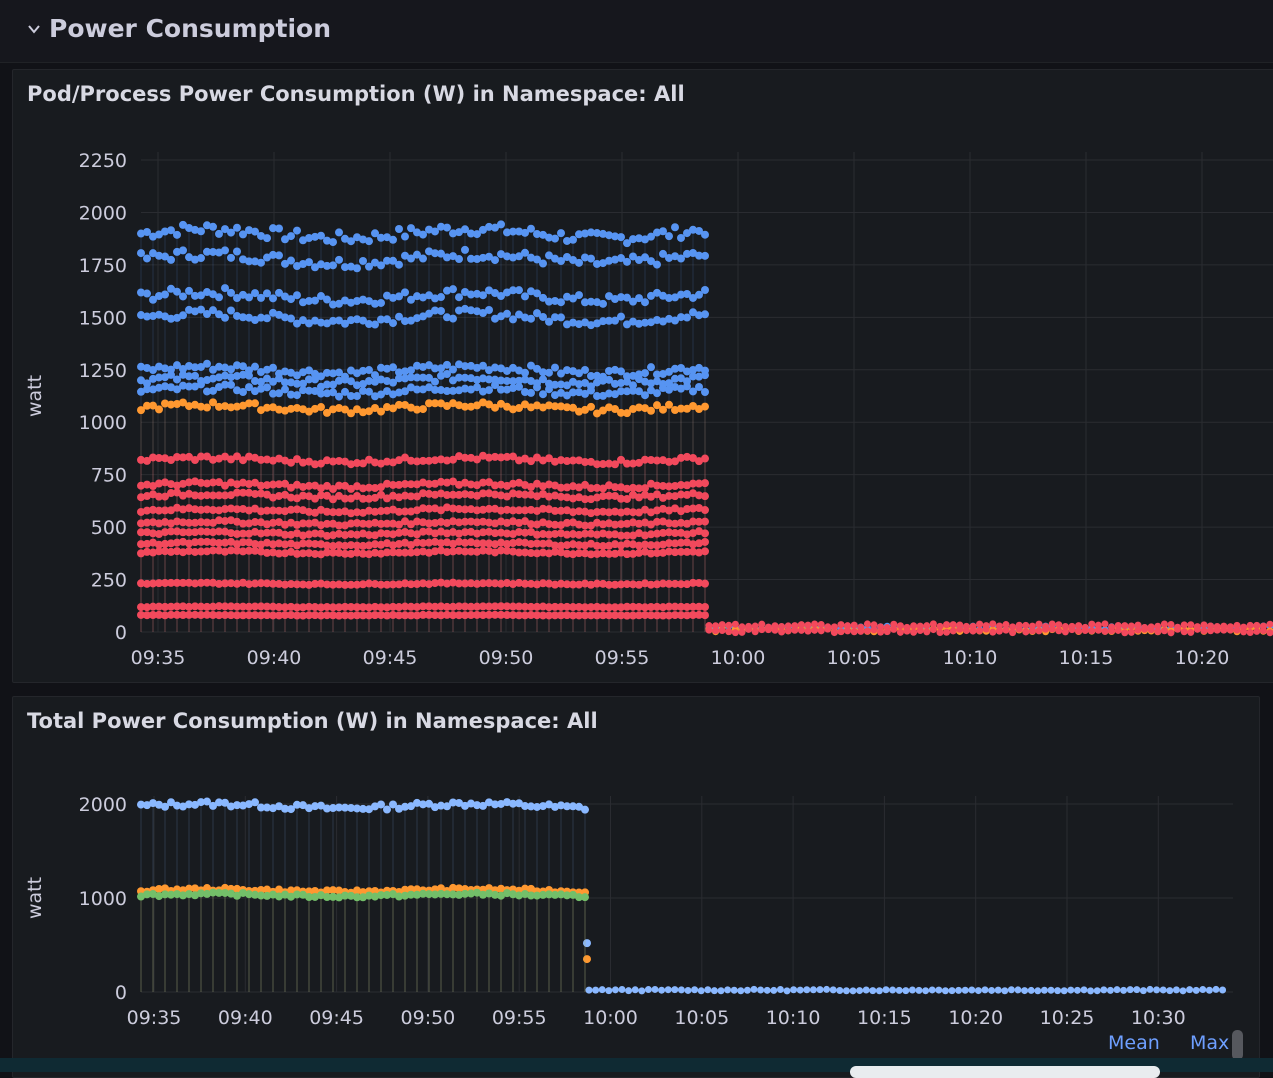 This screenshot has height=1078, width=1273. I want to click on x-tick-label: 10:20, so click(1202, 658).